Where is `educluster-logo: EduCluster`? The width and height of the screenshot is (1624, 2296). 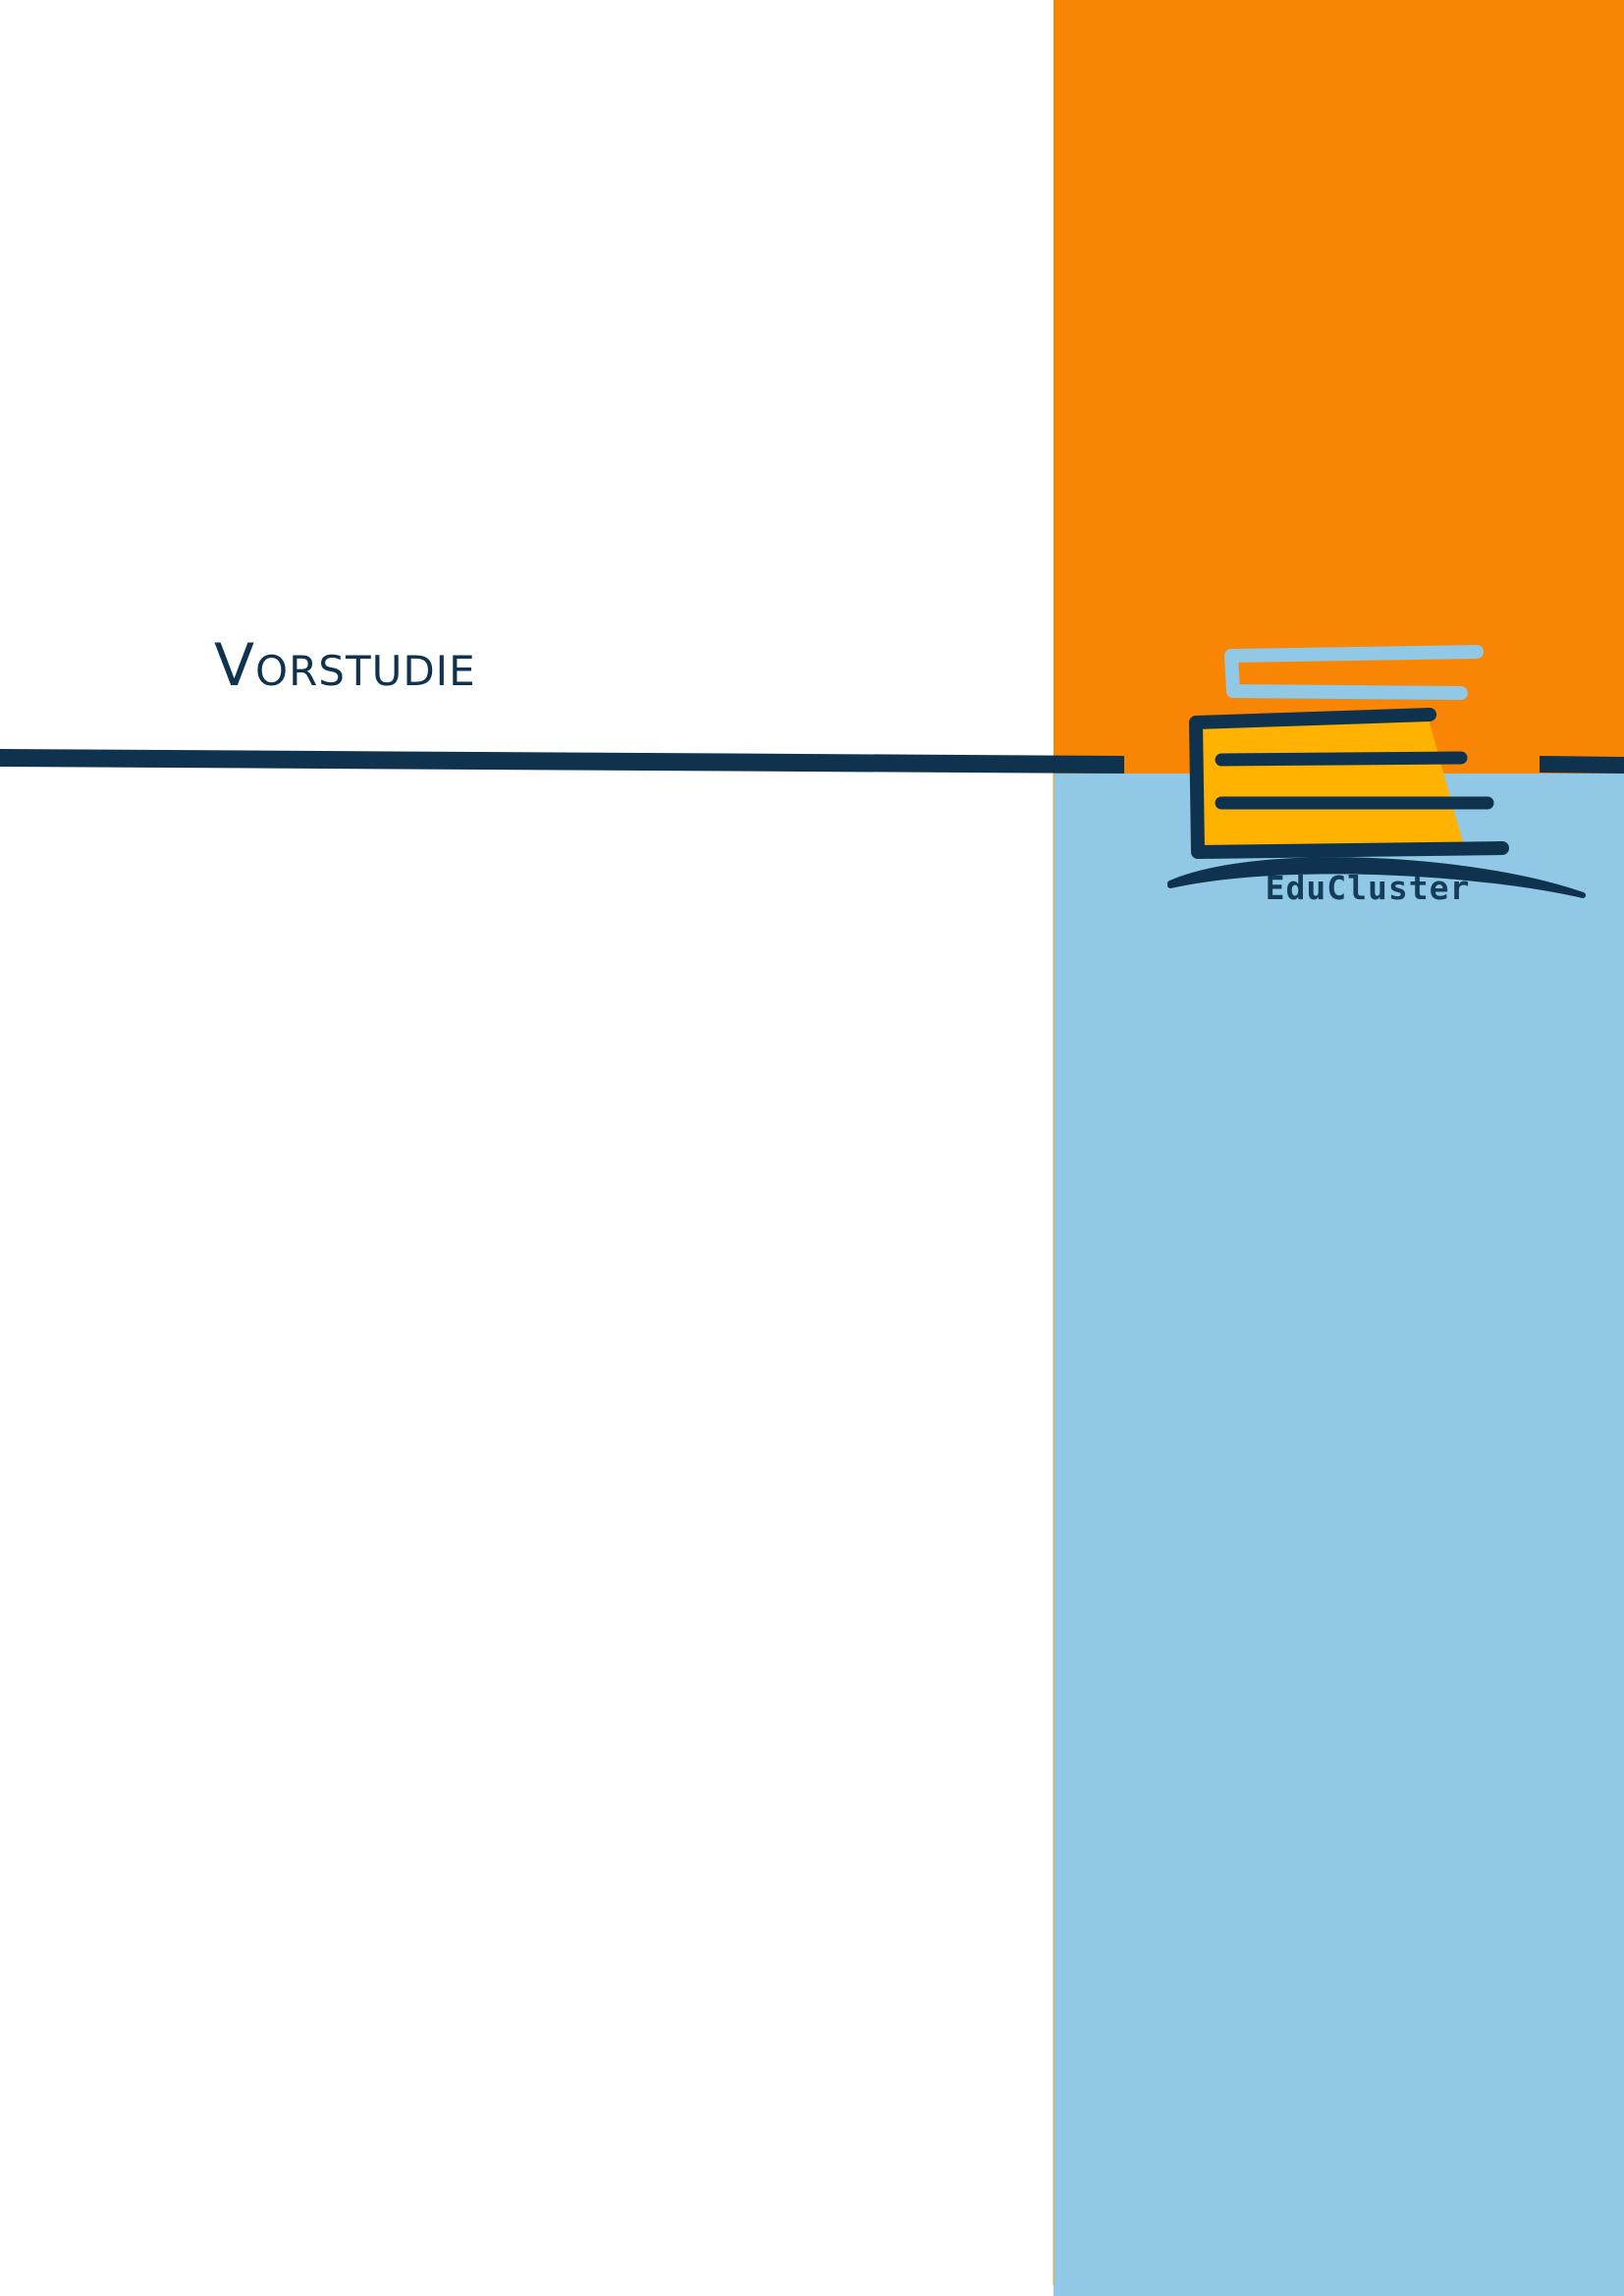
educluster-logo: EduCluster is located at coordinates (1377, 780).